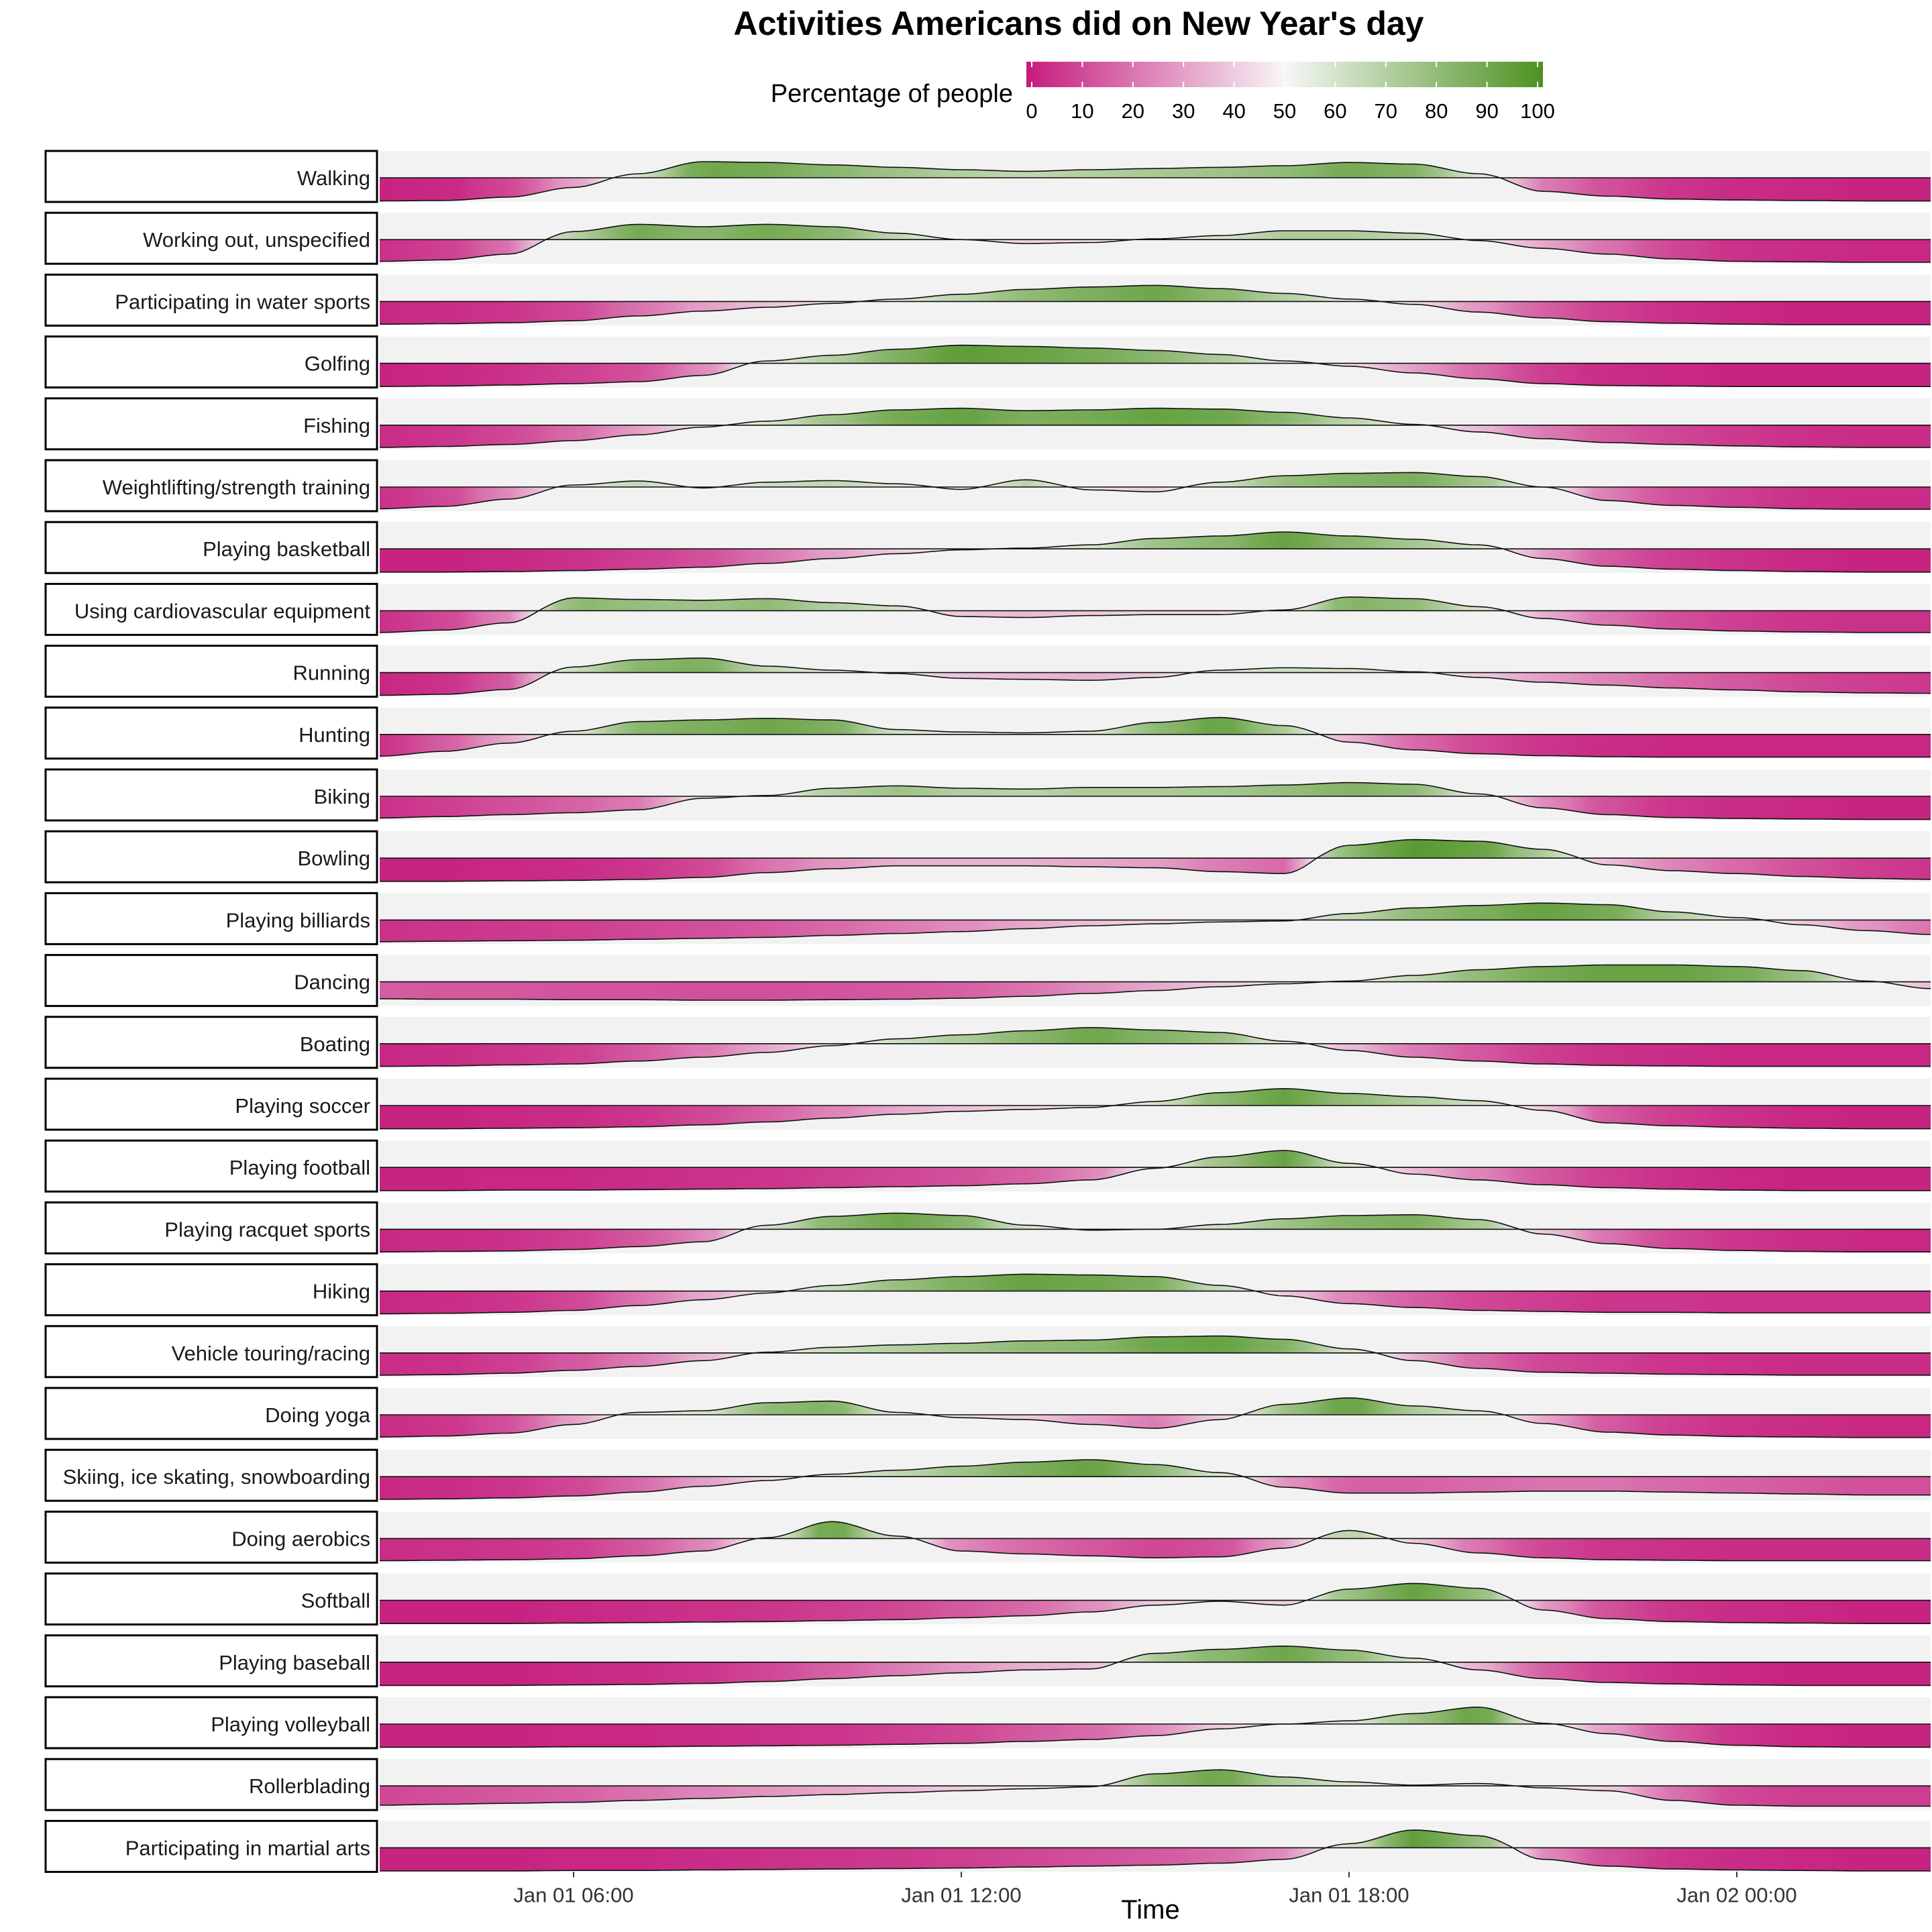 This screenshot has width=1932, height=1932. What do you see at coordinates (1183, 111) in the screenshot?
I see `legend-tick-label: 30` at bounding box center [1183, 111].